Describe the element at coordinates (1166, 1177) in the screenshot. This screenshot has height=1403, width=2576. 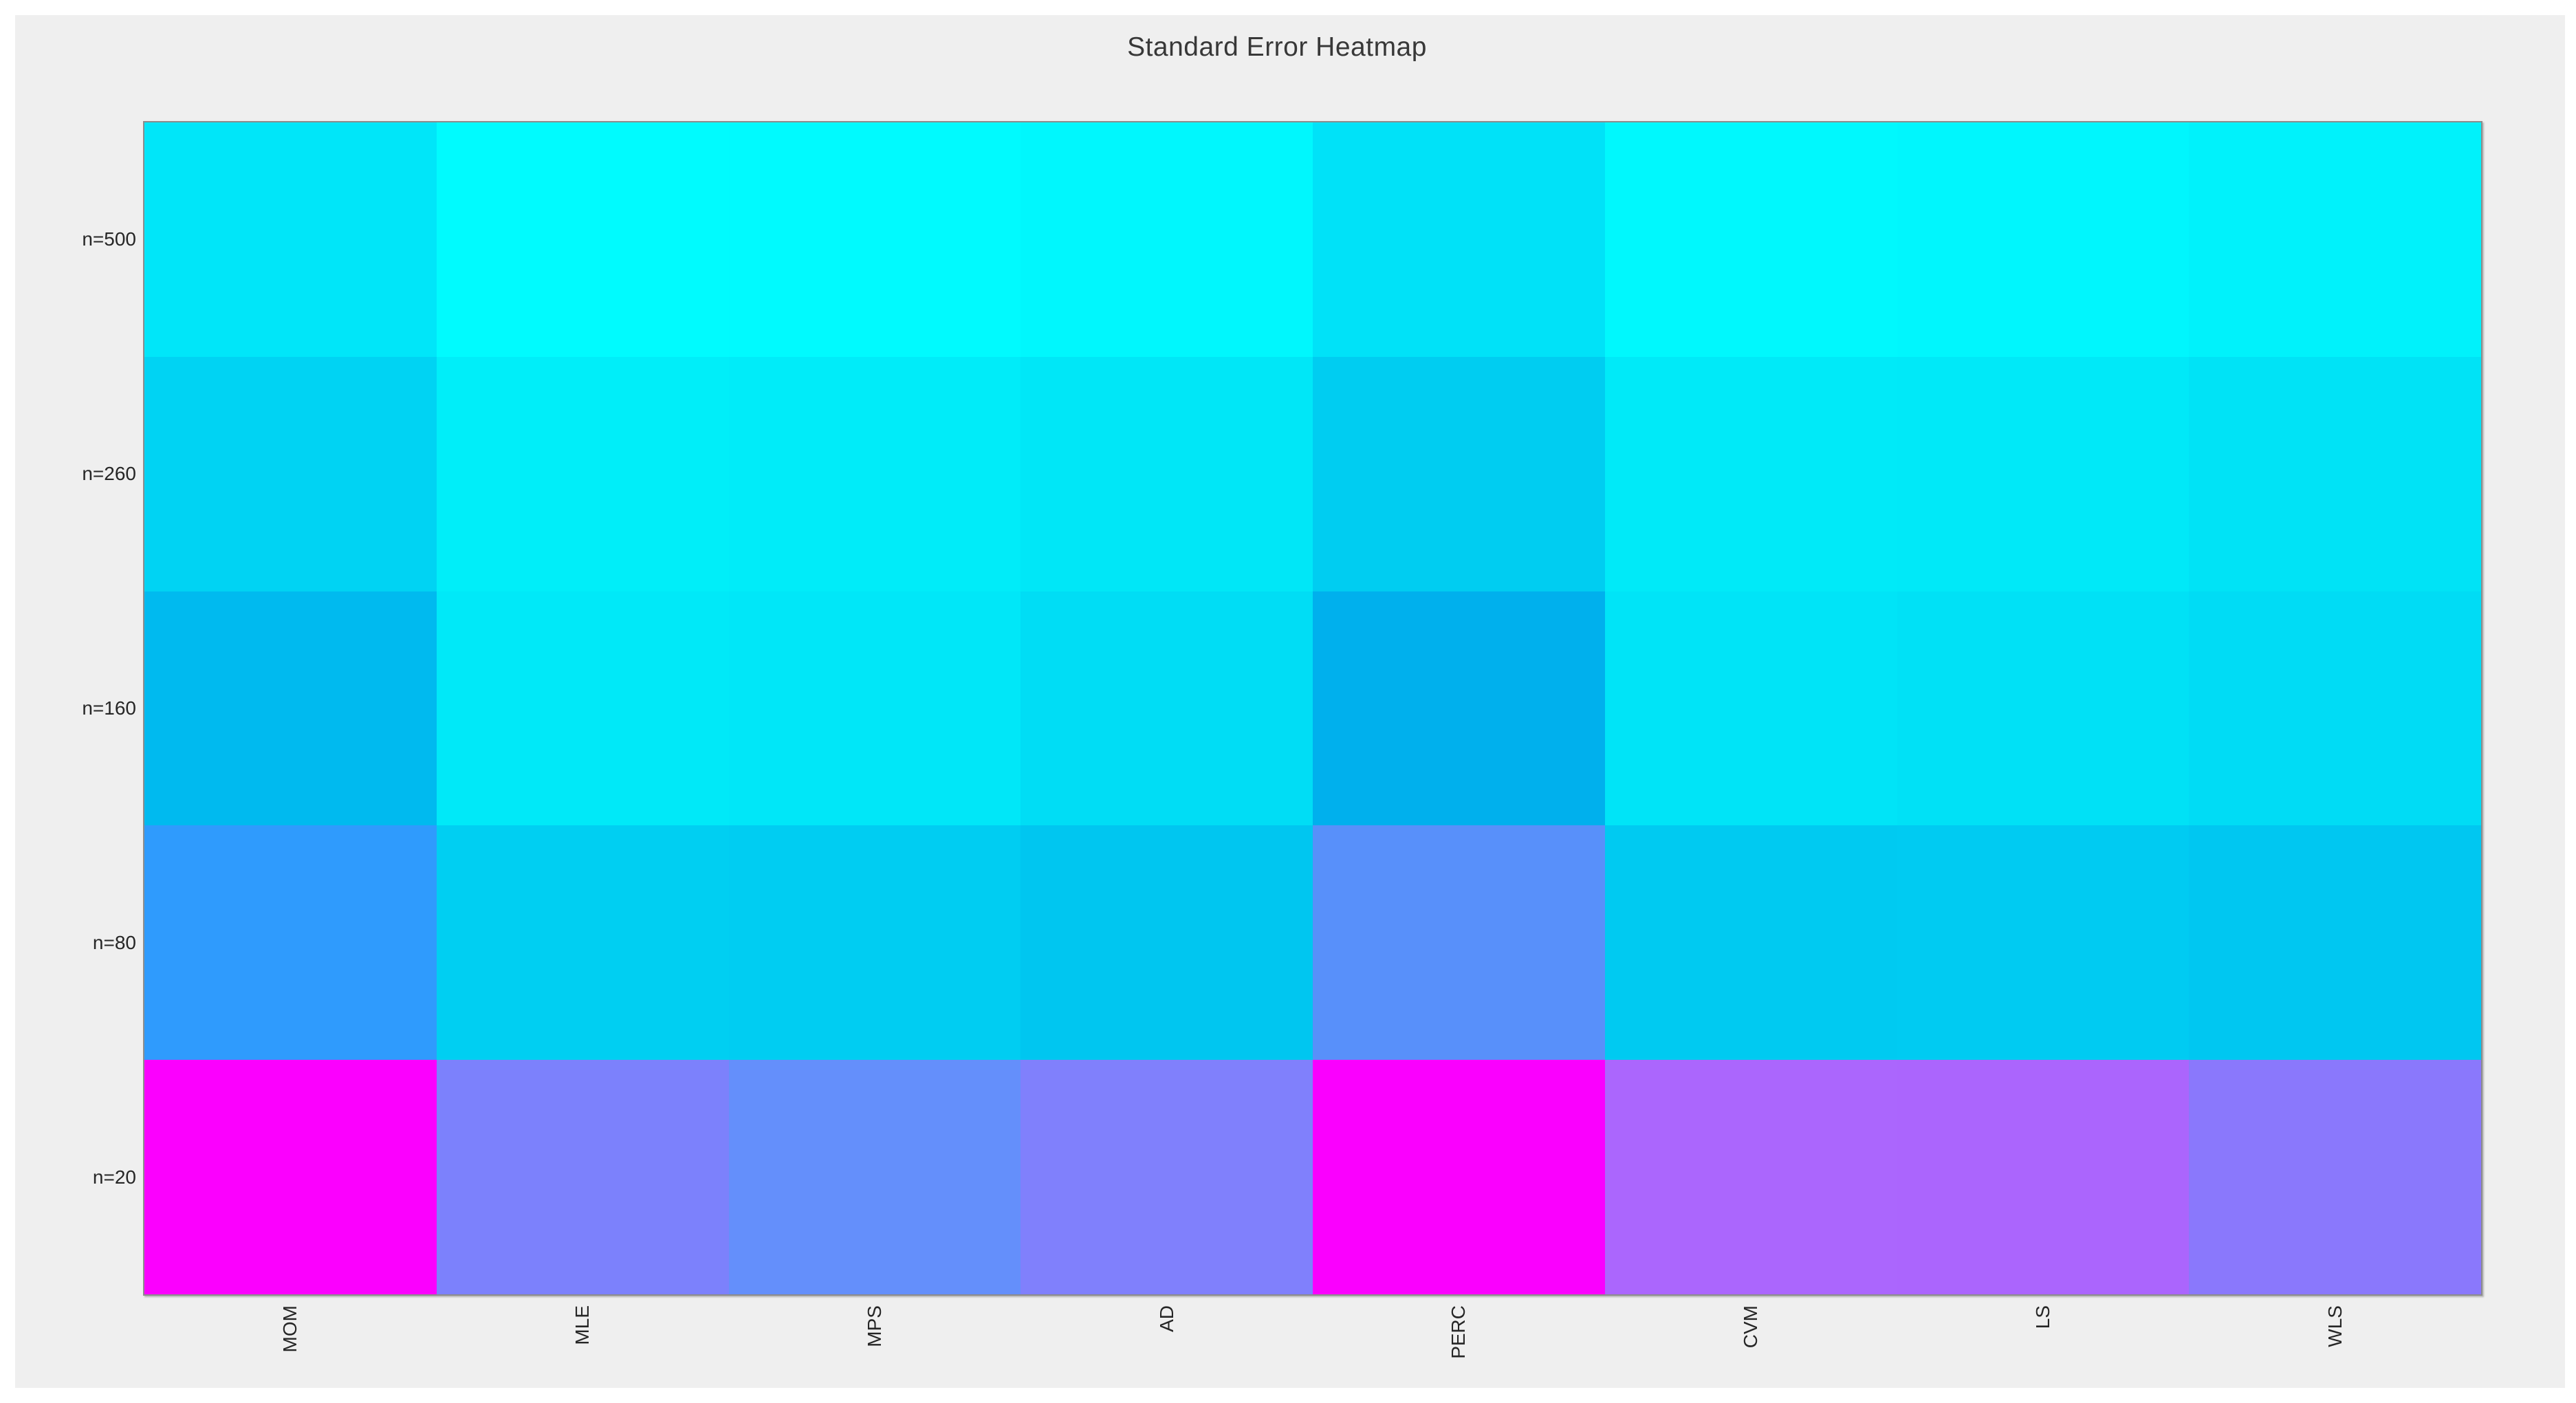
I see `heatmap-cell-n=20-AD` at that location.